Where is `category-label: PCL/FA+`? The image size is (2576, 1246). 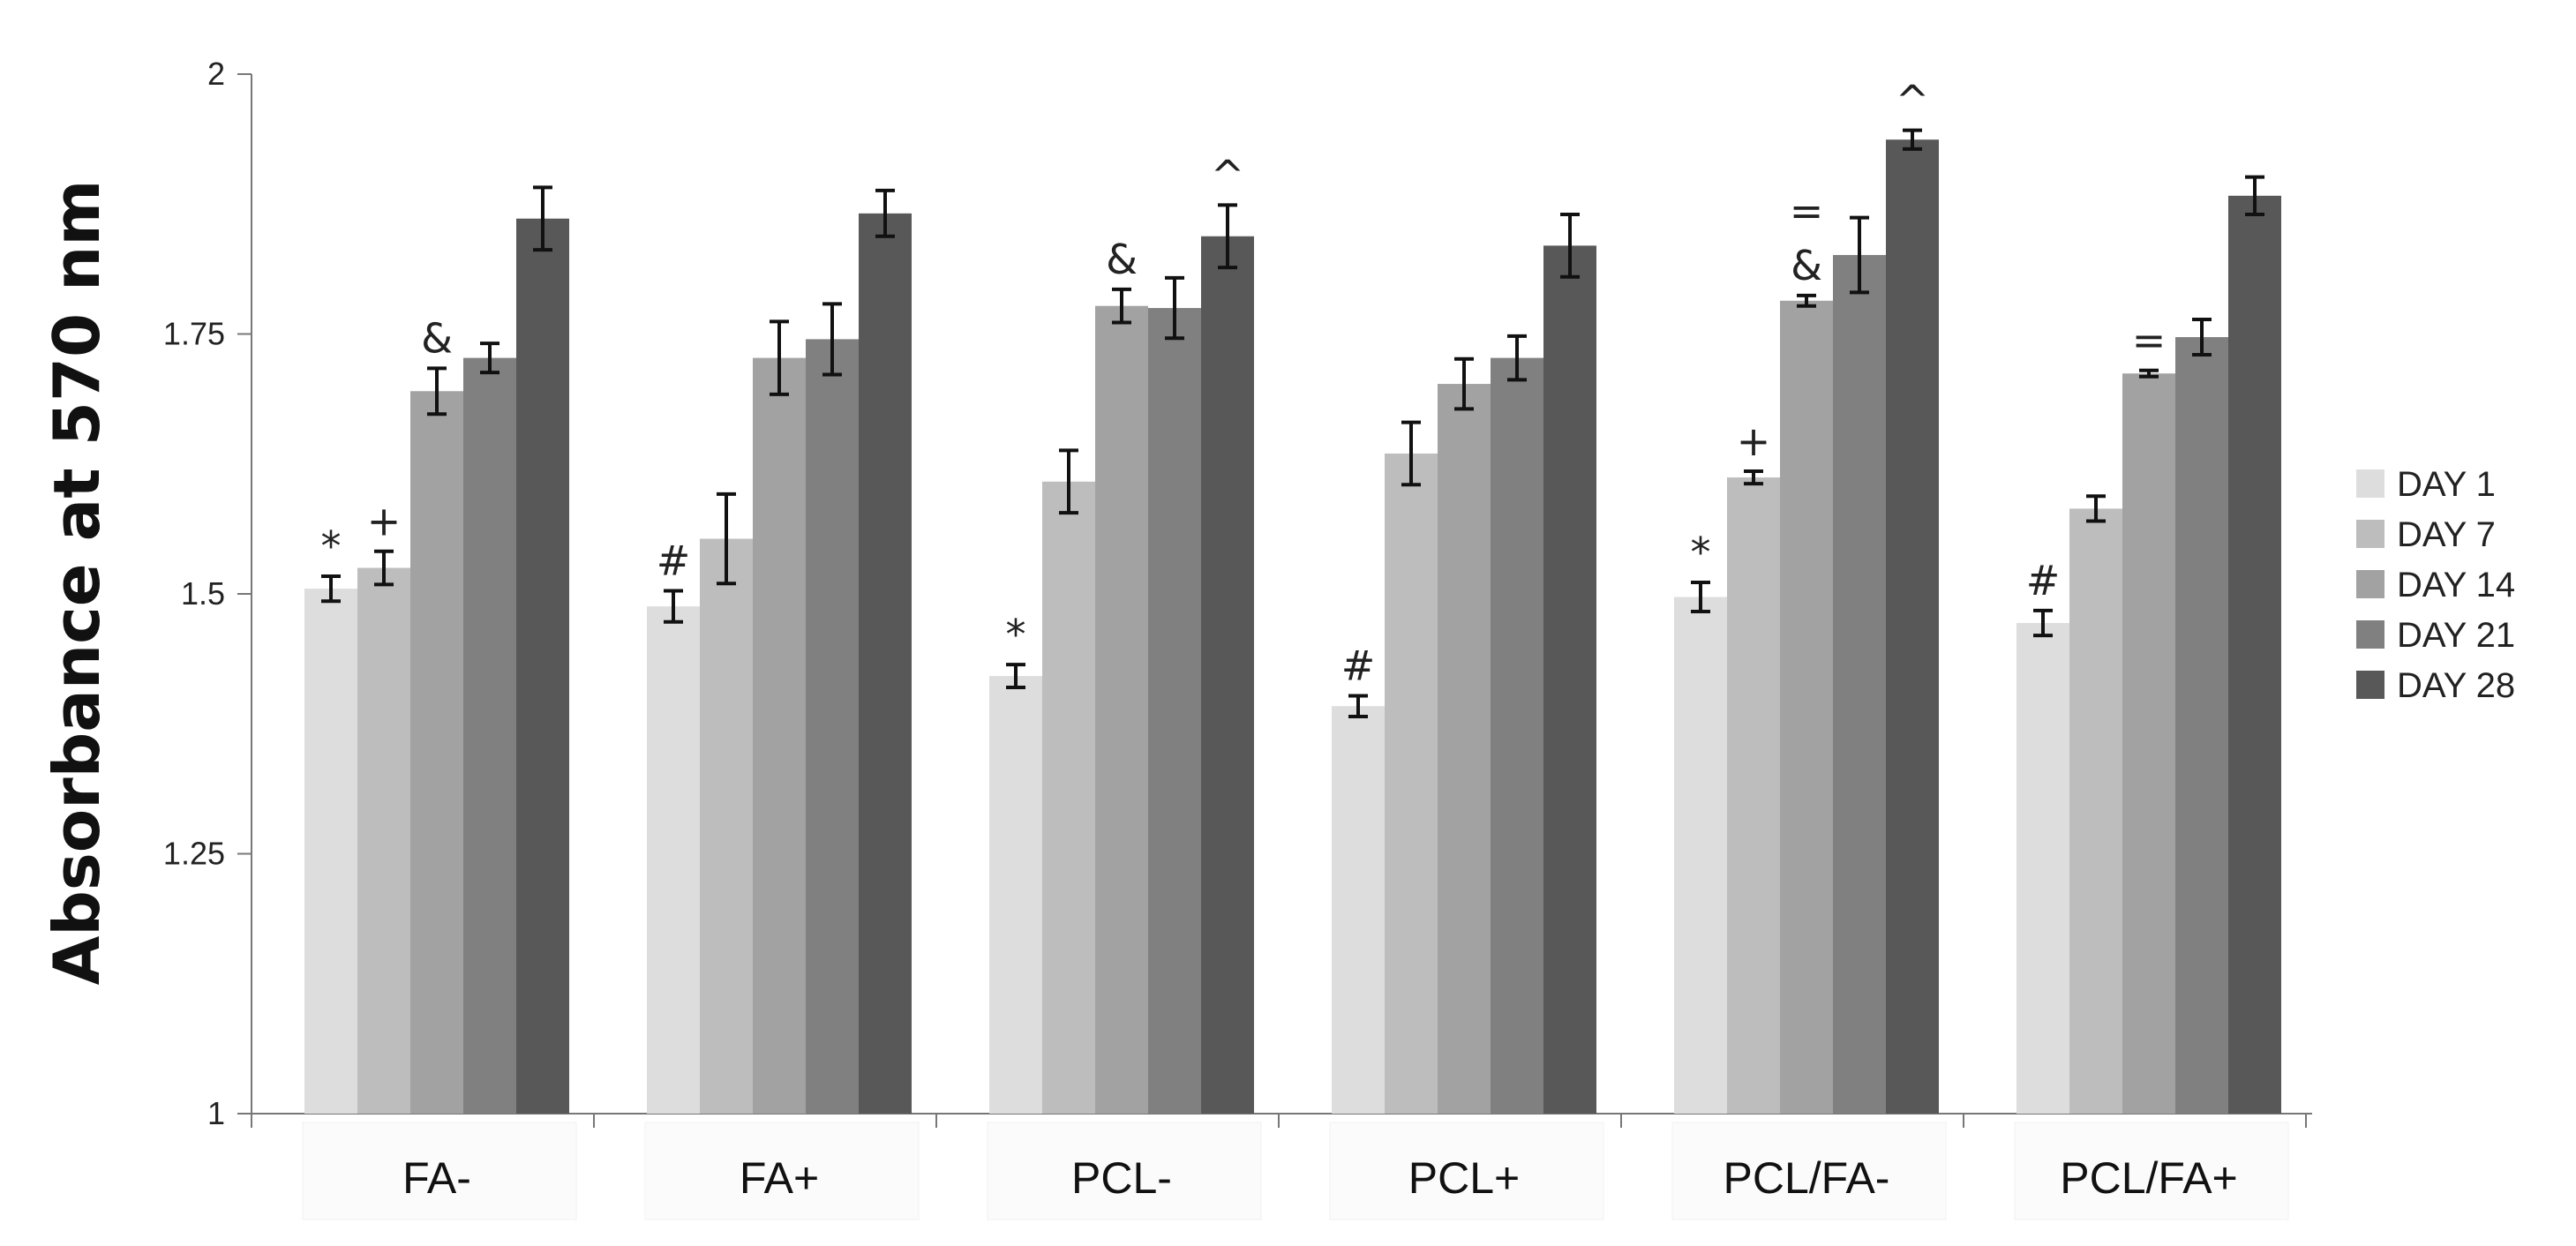
category-label: PCL/FA+ is located at coordinates (2149, 1178).